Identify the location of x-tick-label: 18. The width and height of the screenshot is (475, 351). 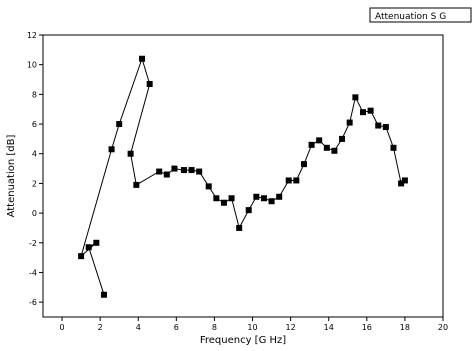
(405, 327).